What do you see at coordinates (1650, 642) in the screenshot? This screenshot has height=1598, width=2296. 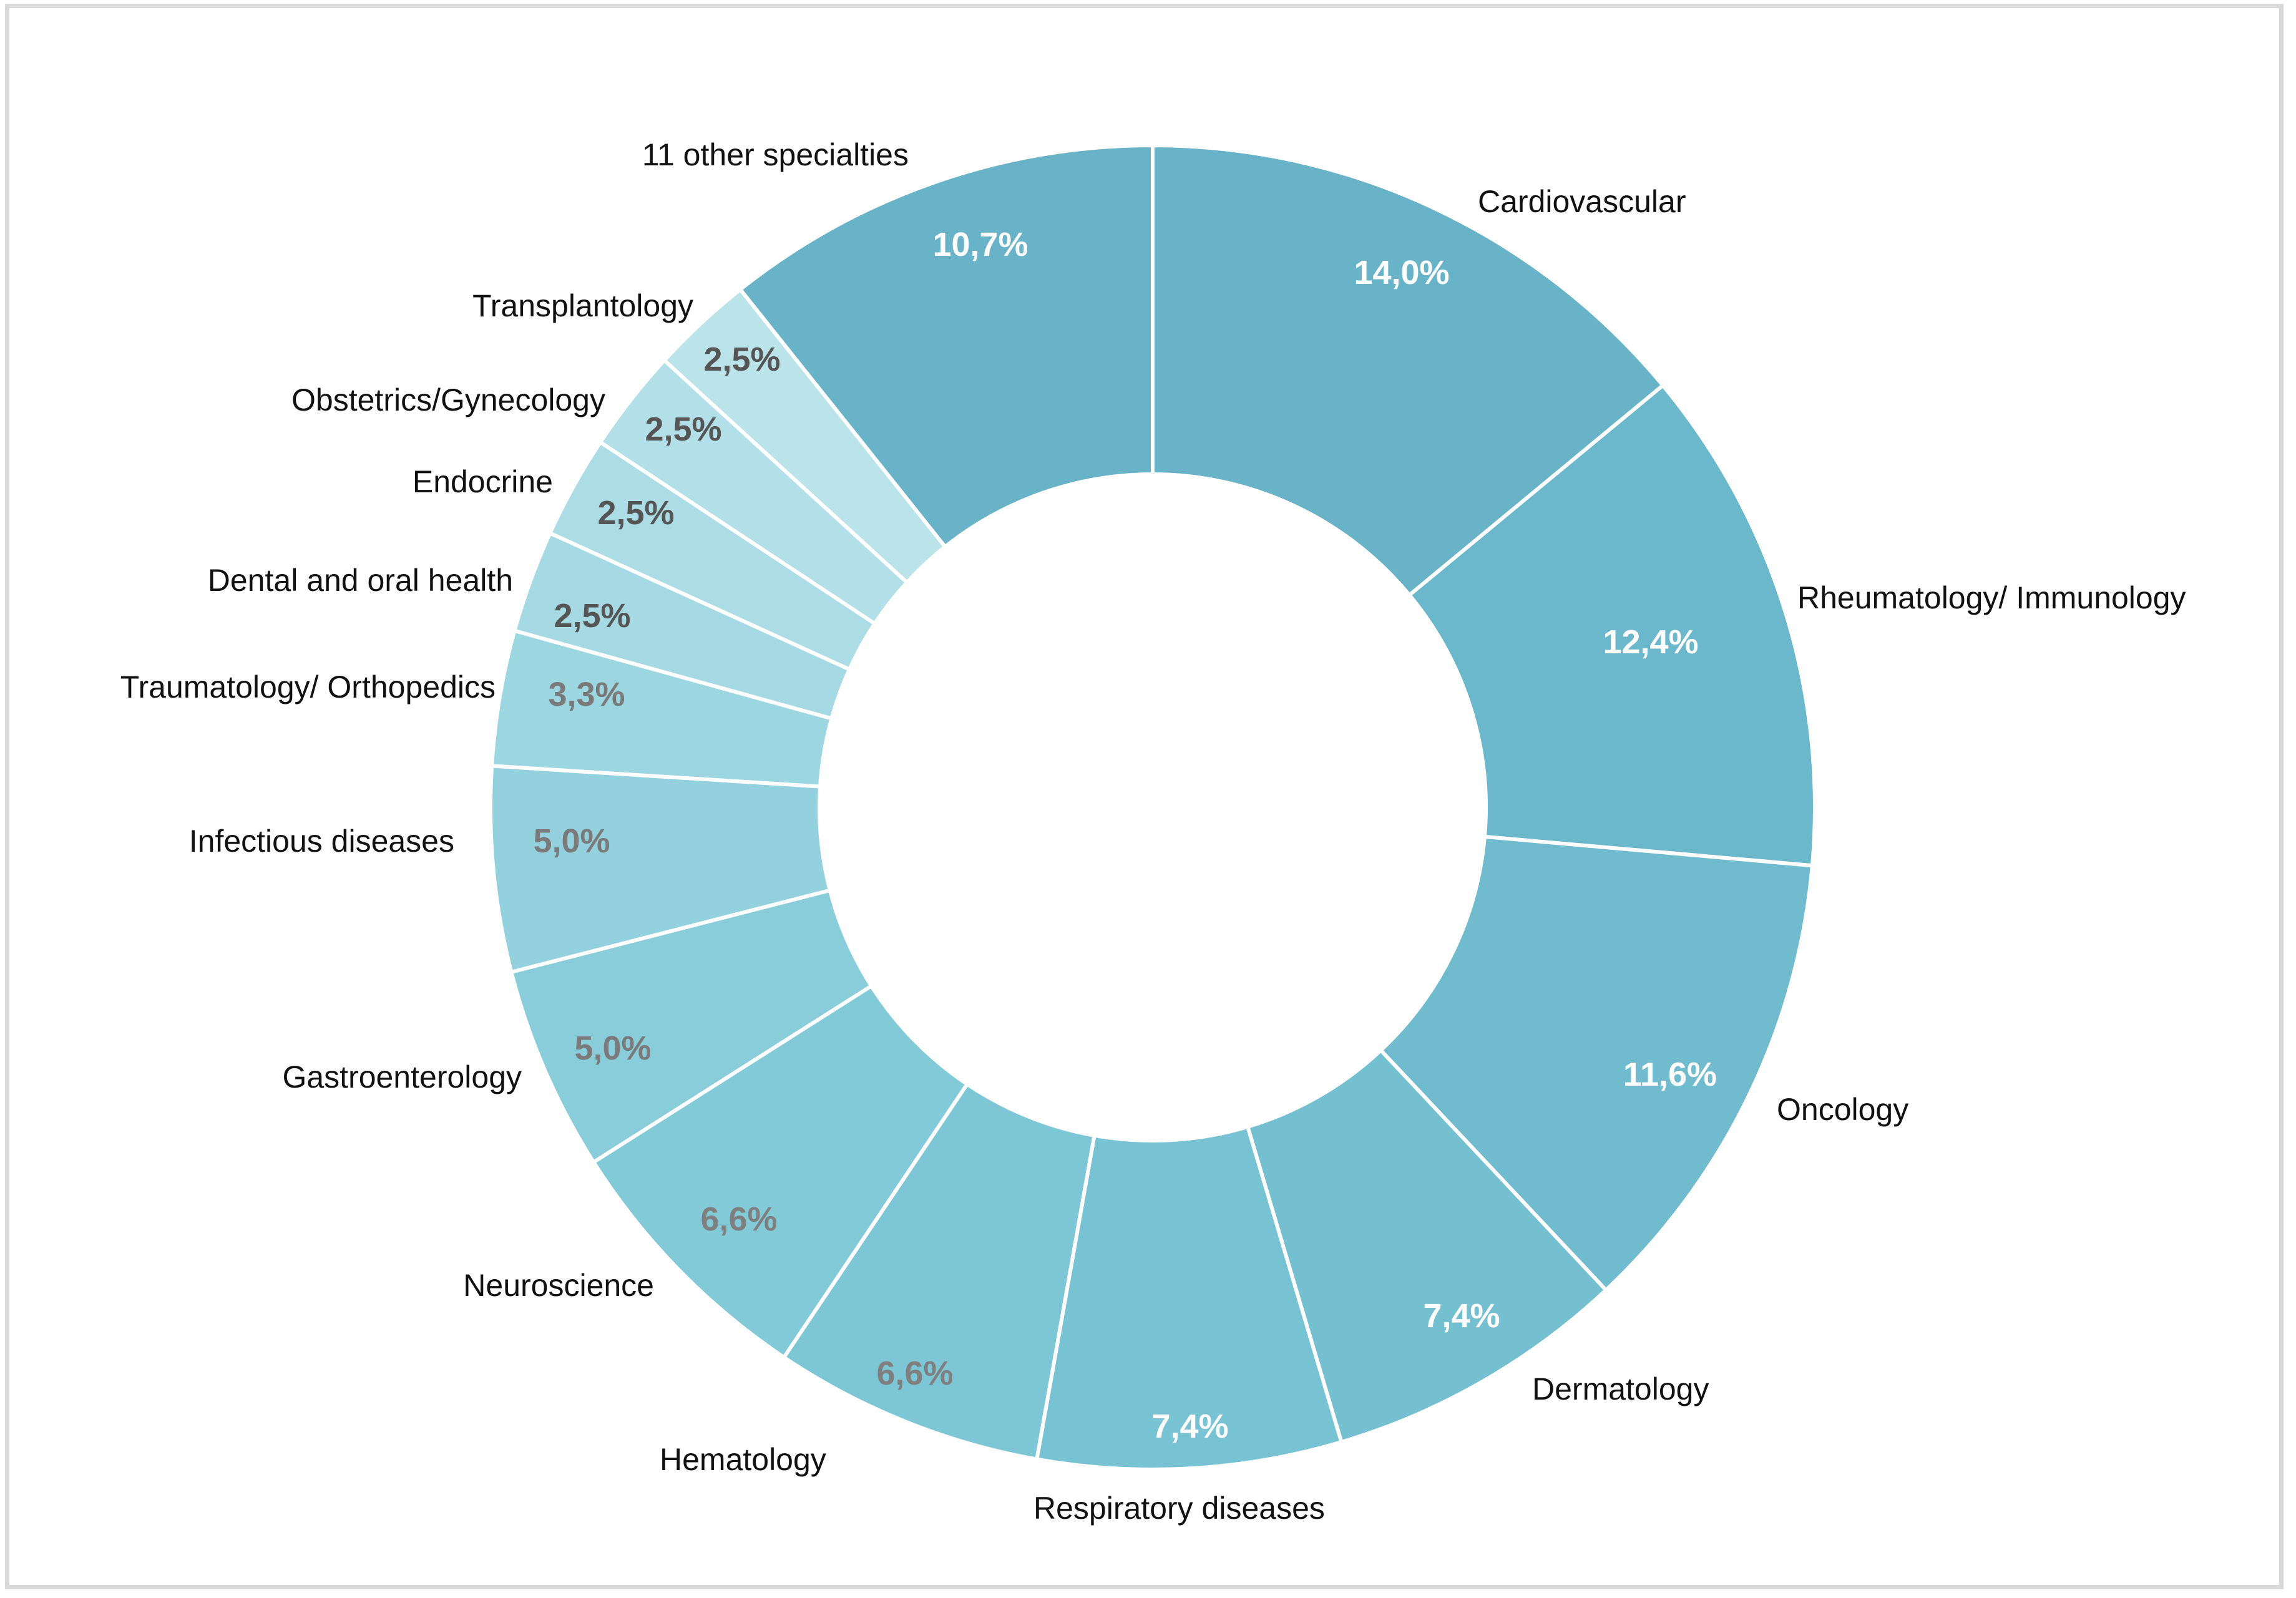 I see `value-label-rheumatology-immunology: 12,4%` at bounding box center [1650, 642].